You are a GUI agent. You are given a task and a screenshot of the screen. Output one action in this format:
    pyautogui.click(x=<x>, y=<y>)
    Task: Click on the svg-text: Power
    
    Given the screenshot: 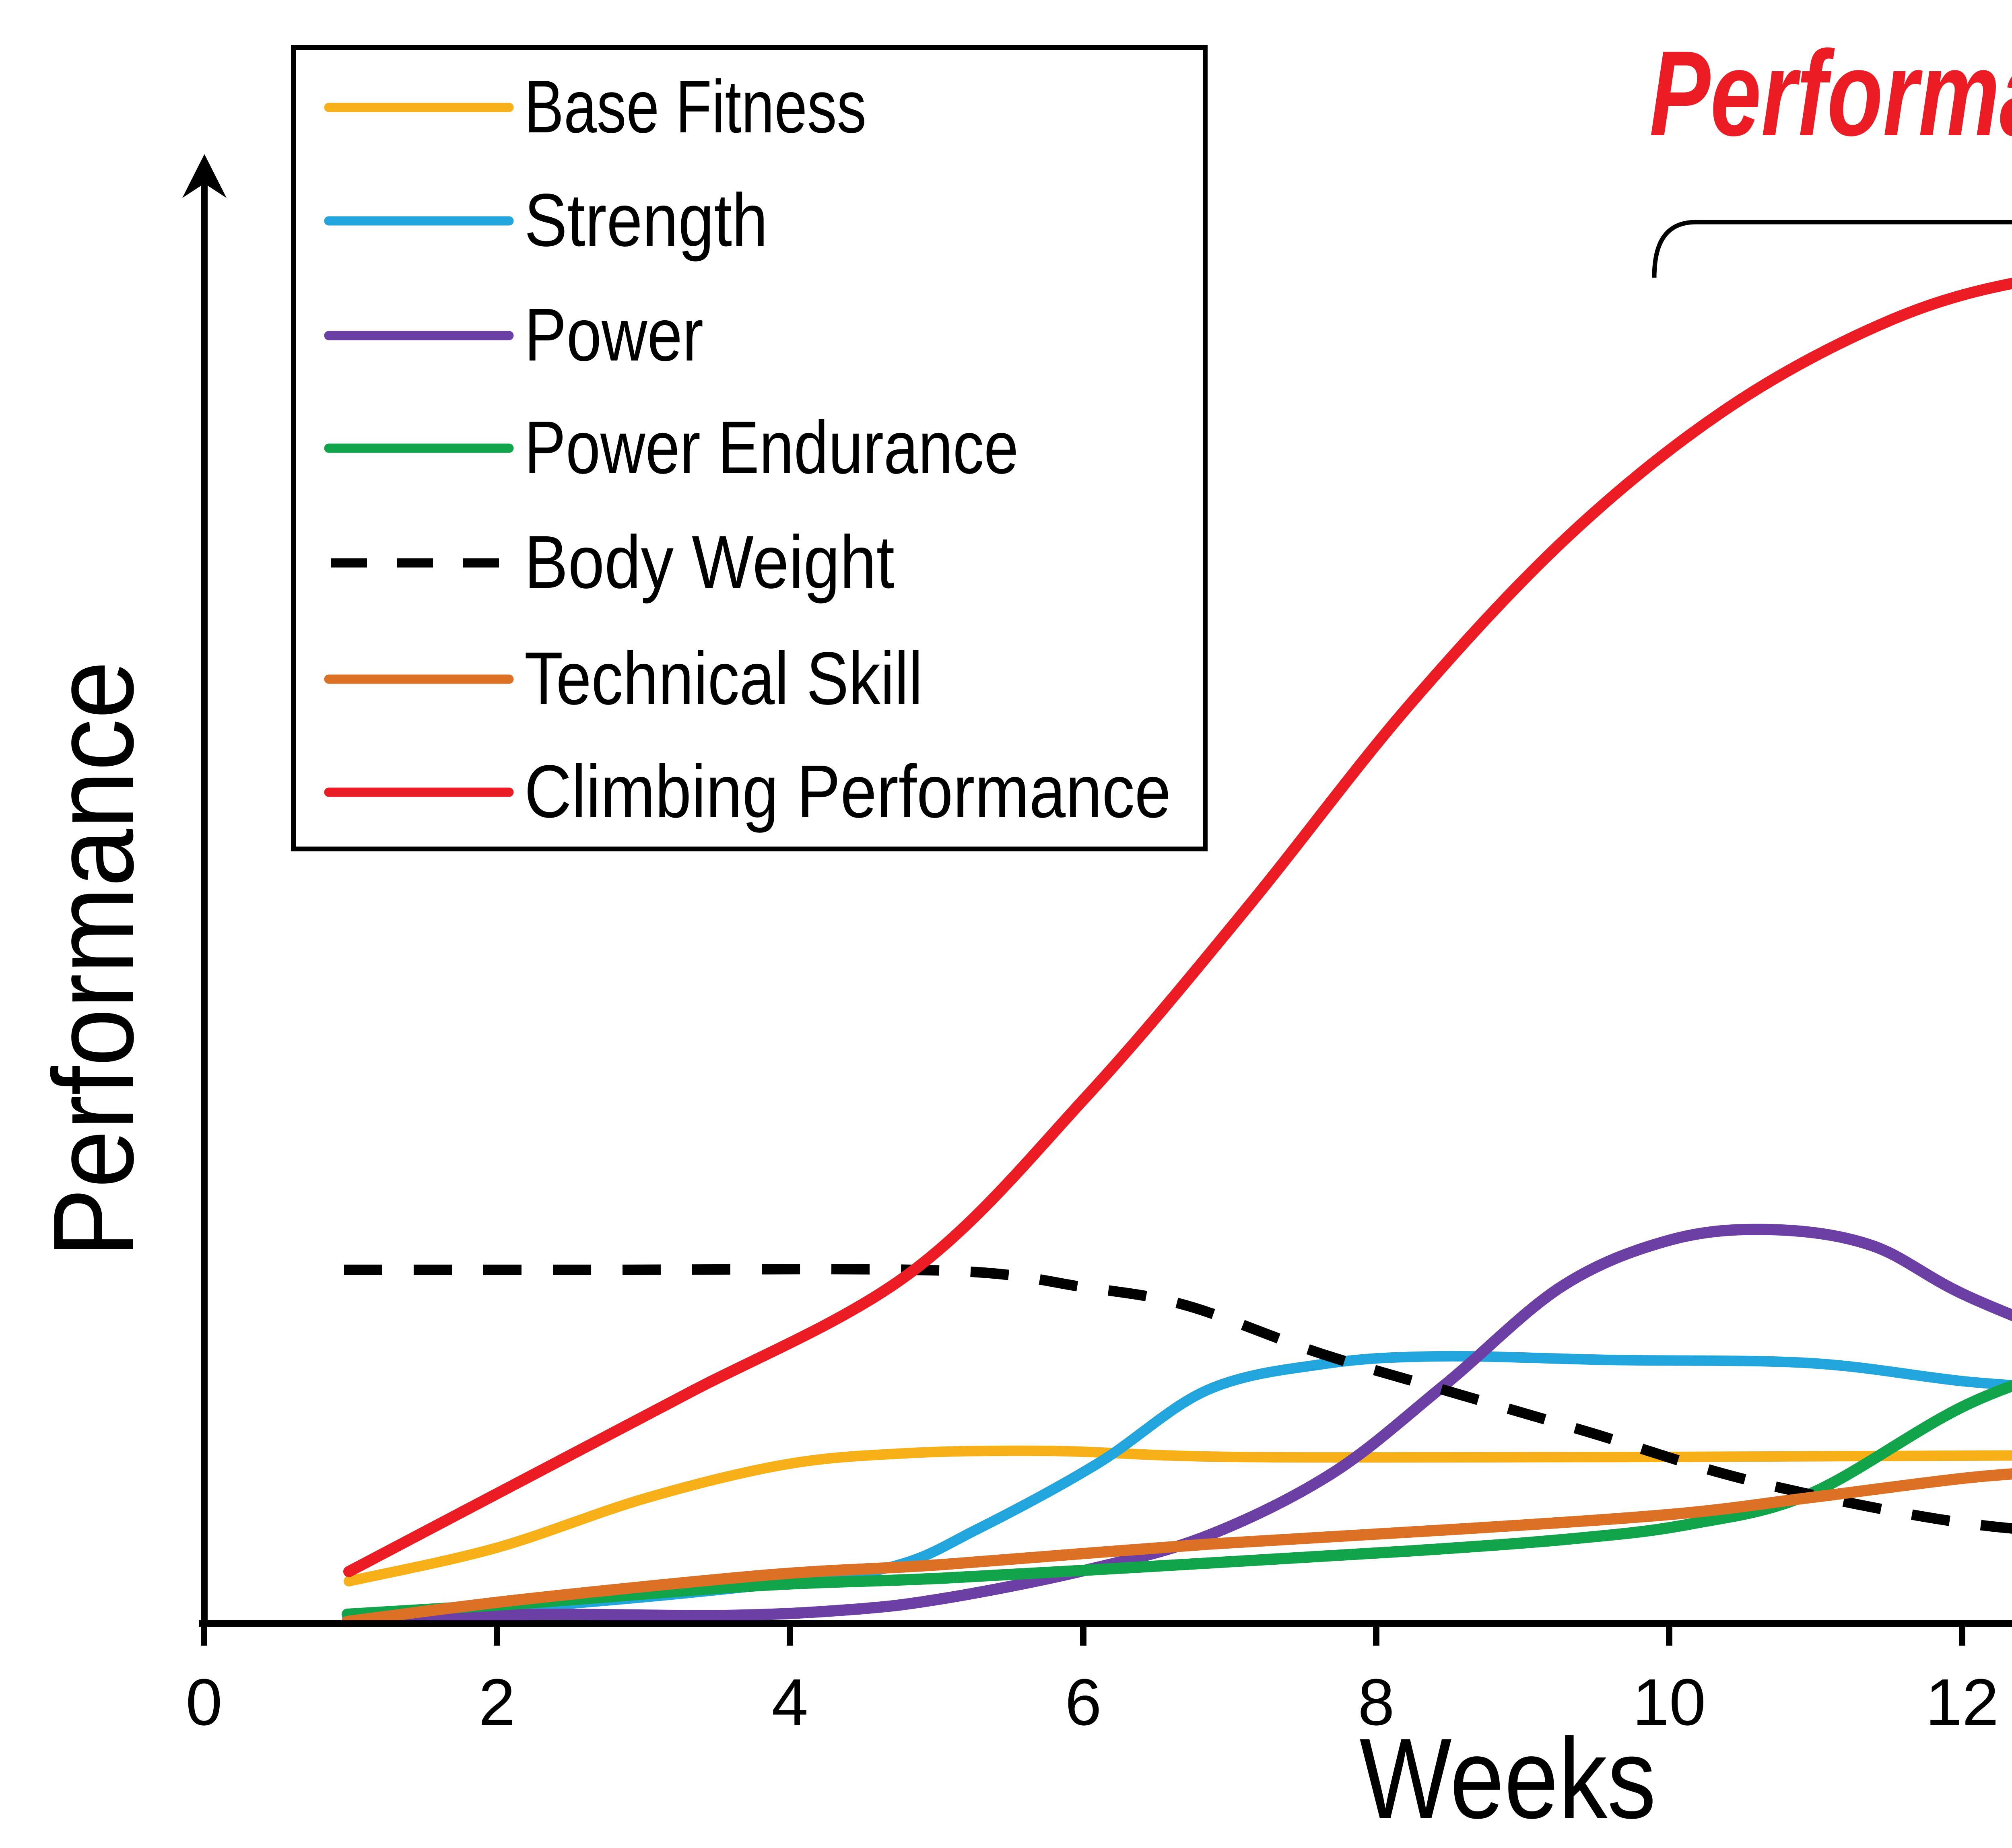 What is the action you would take?
    pyautogui.click(x=613, y=335)
    